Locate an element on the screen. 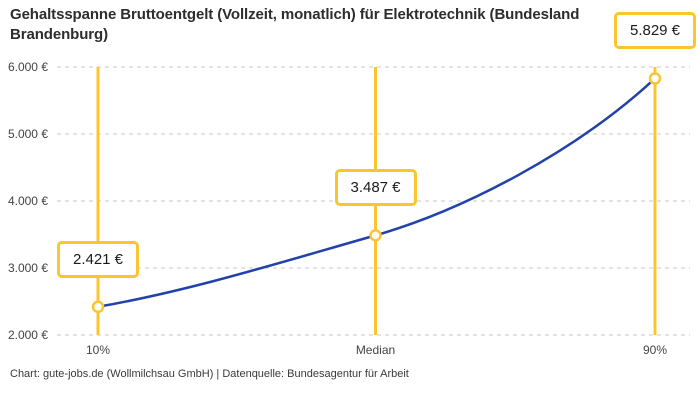  y-tick-label: 5.000 € is located at coordinates (28, 134).